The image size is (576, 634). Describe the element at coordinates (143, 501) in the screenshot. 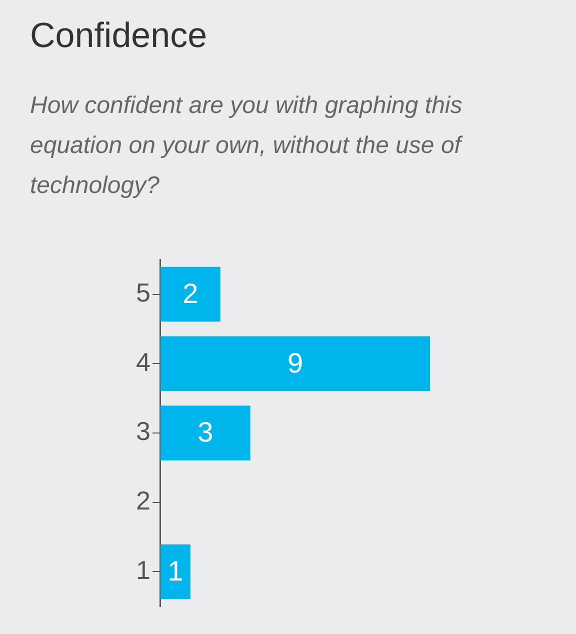

I see `y-tick-label: 2` at that location.